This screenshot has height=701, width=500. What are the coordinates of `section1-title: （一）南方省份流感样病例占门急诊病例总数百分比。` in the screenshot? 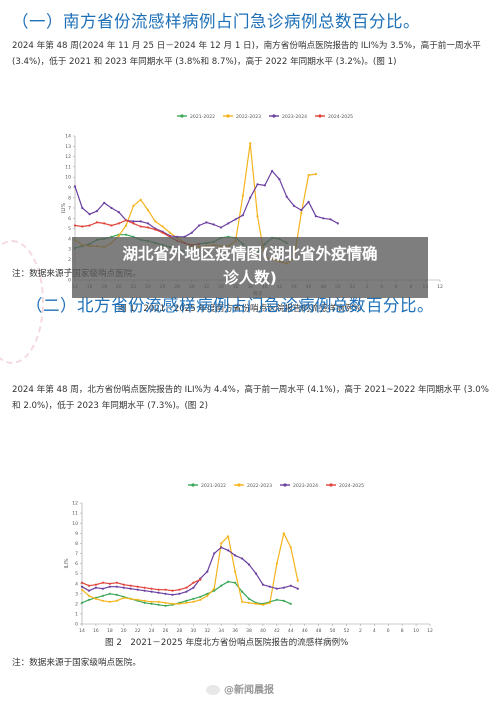 It's located at (216, 21).